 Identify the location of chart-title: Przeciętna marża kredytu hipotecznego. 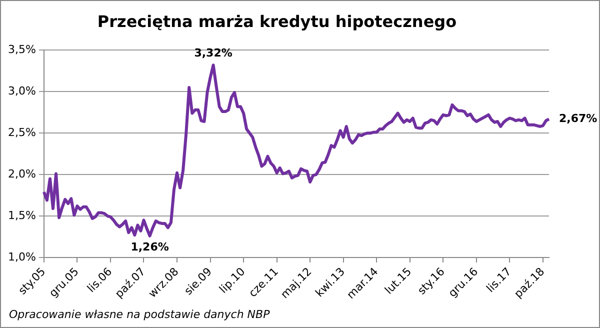
(277, 21).